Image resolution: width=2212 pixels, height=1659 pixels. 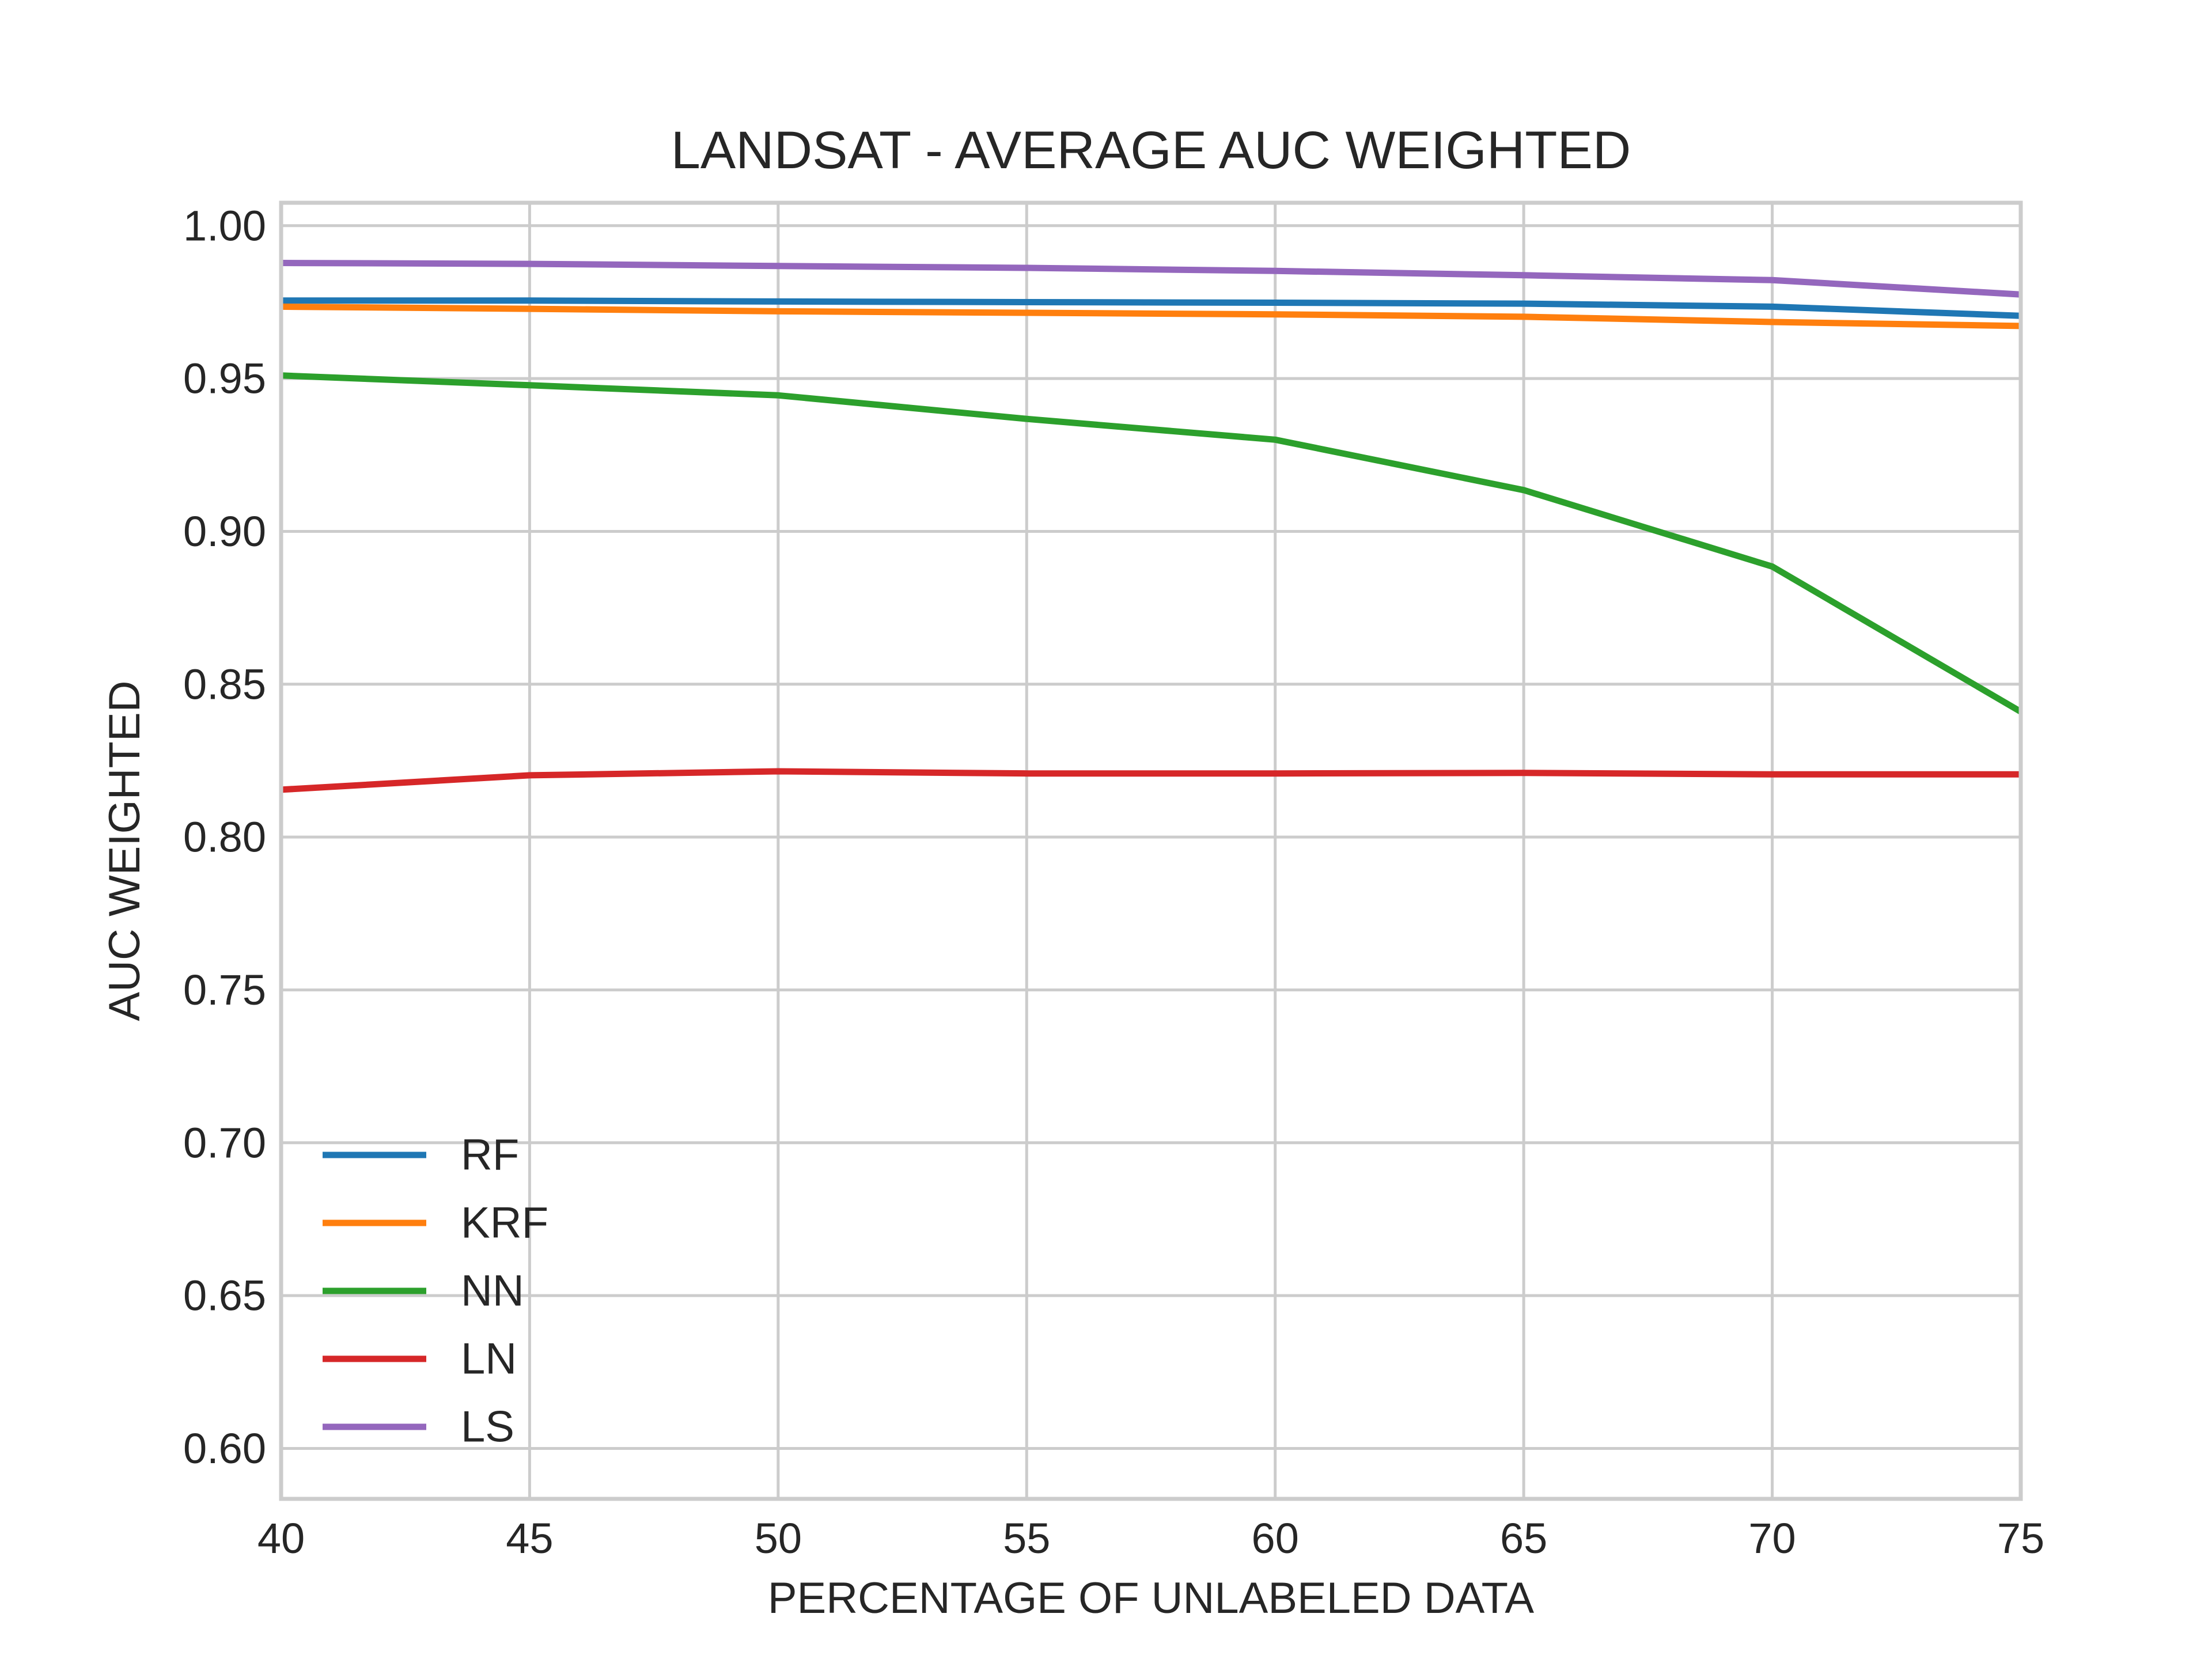 I want to click on y-axis-label: AUC WEIGHTED, so click(x=124, y=850).